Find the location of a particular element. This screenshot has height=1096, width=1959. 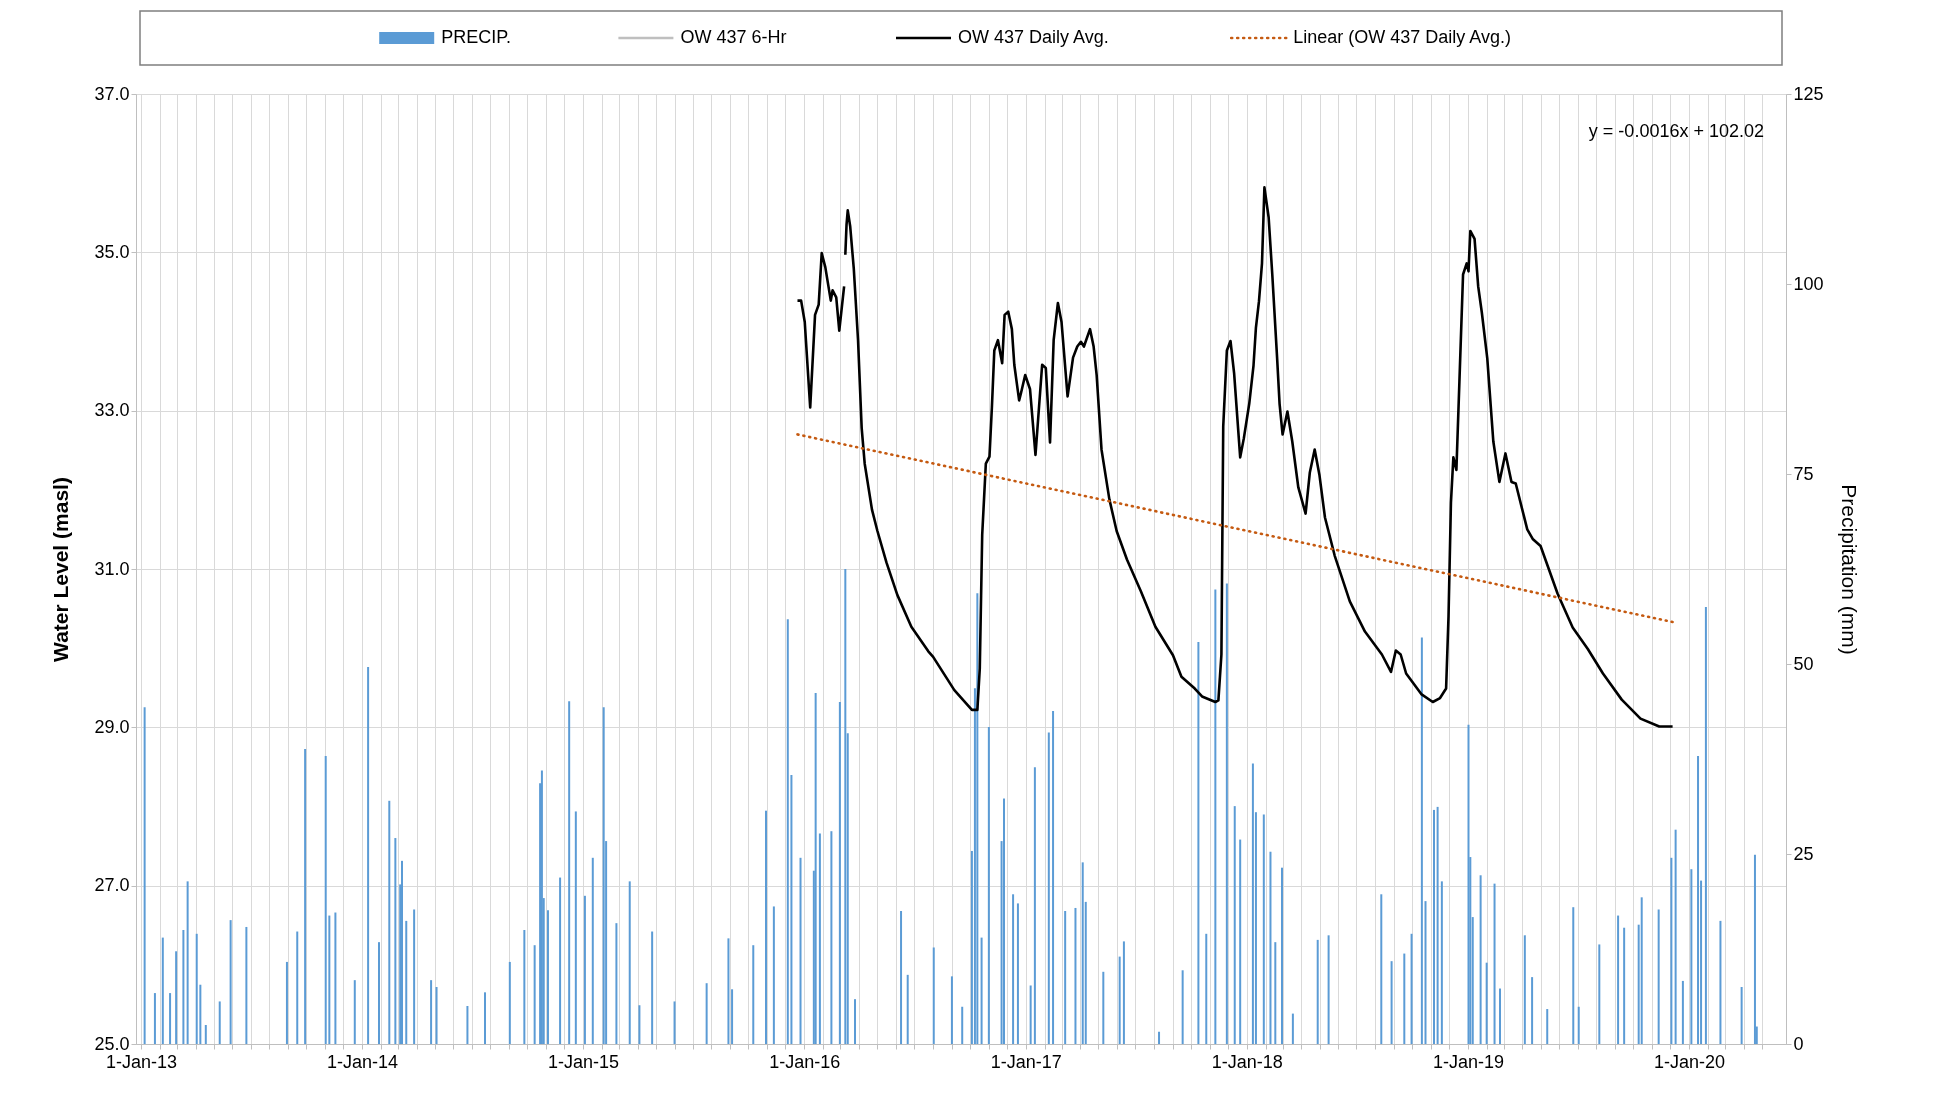

legend-label: PRECIP. is located at coordinates (476, 37).